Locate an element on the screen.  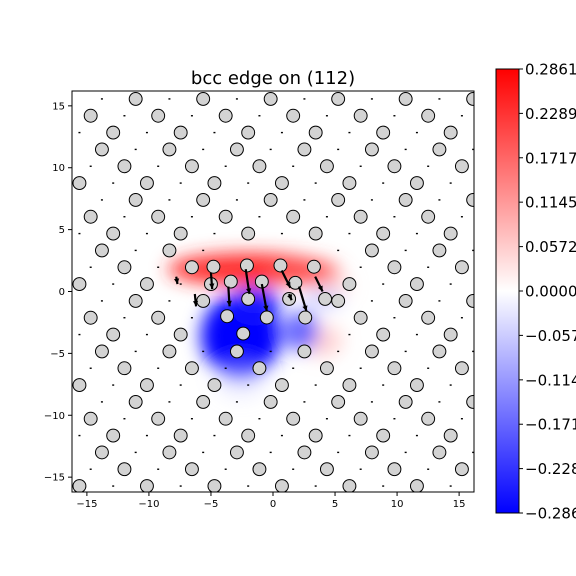
displacement-arrows is located at coordinates (248, 290).